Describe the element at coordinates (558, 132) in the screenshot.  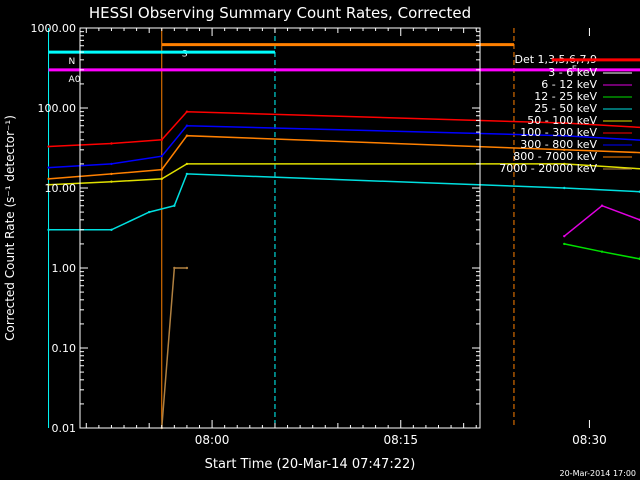
I see `legend-entry-5: 100 - 300 keV` at that location.